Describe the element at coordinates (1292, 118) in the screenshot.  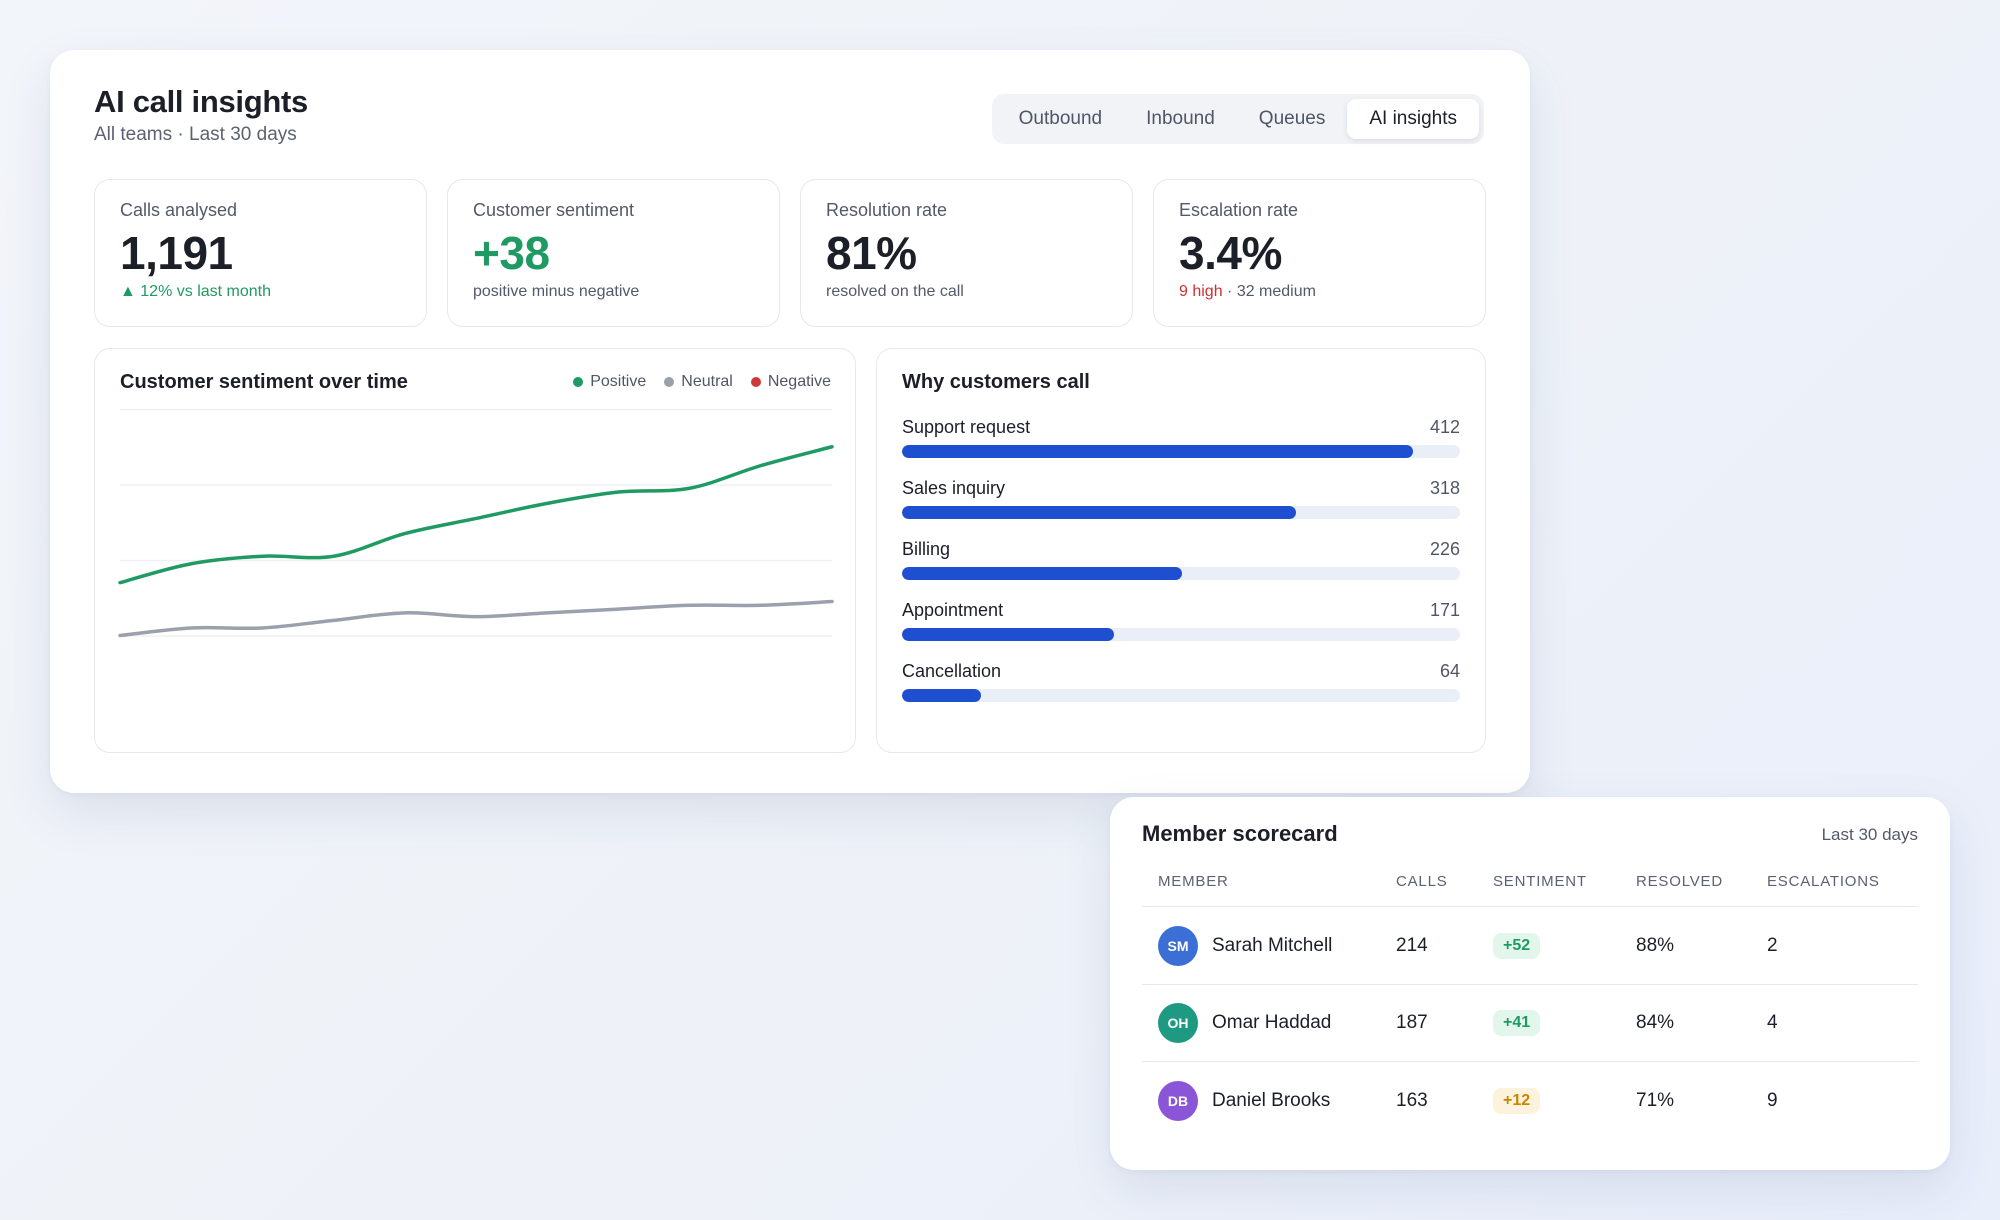
I see `tab-queues: Queues` at that location.